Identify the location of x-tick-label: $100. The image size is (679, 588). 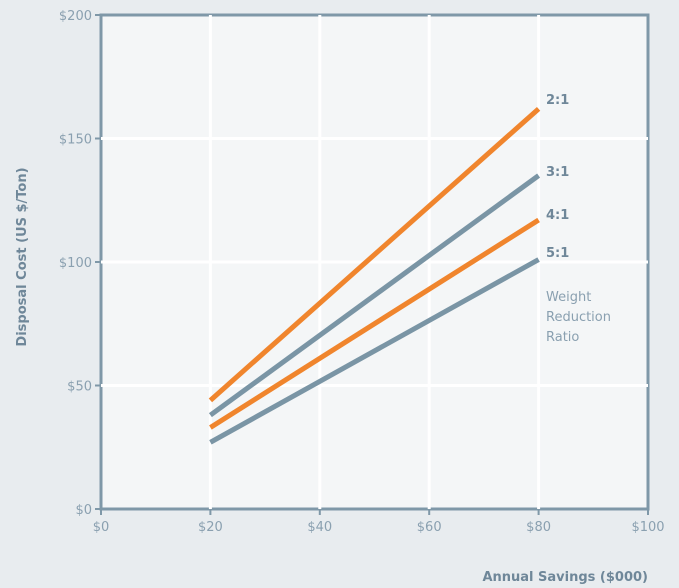
(647, 527).